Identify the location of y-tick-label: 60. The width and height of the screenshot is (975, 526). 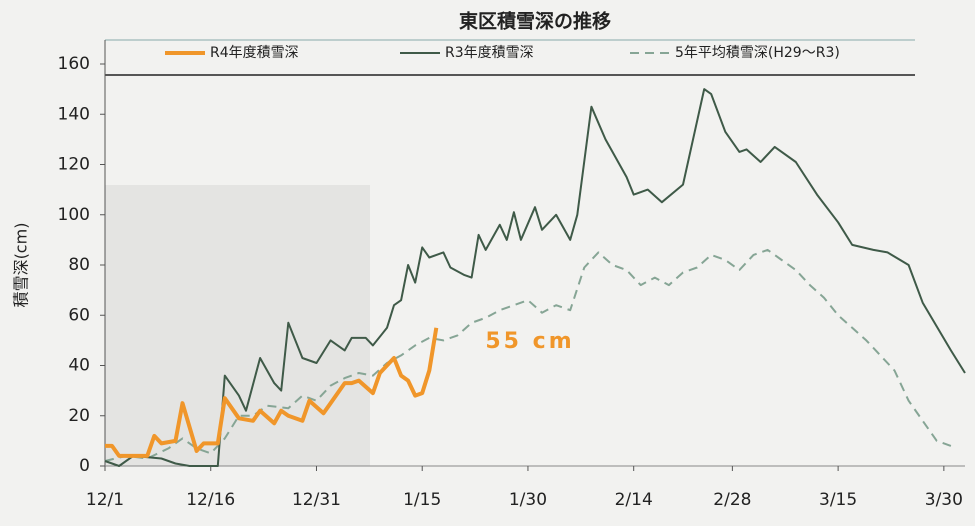
(79, 315).